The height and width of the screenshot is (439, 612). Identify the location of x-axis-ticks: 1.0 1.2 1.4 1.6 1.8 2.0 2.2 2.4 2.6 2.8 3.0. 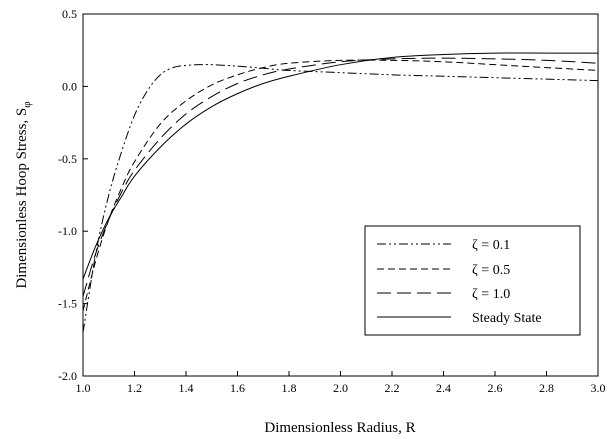
(341, 383).